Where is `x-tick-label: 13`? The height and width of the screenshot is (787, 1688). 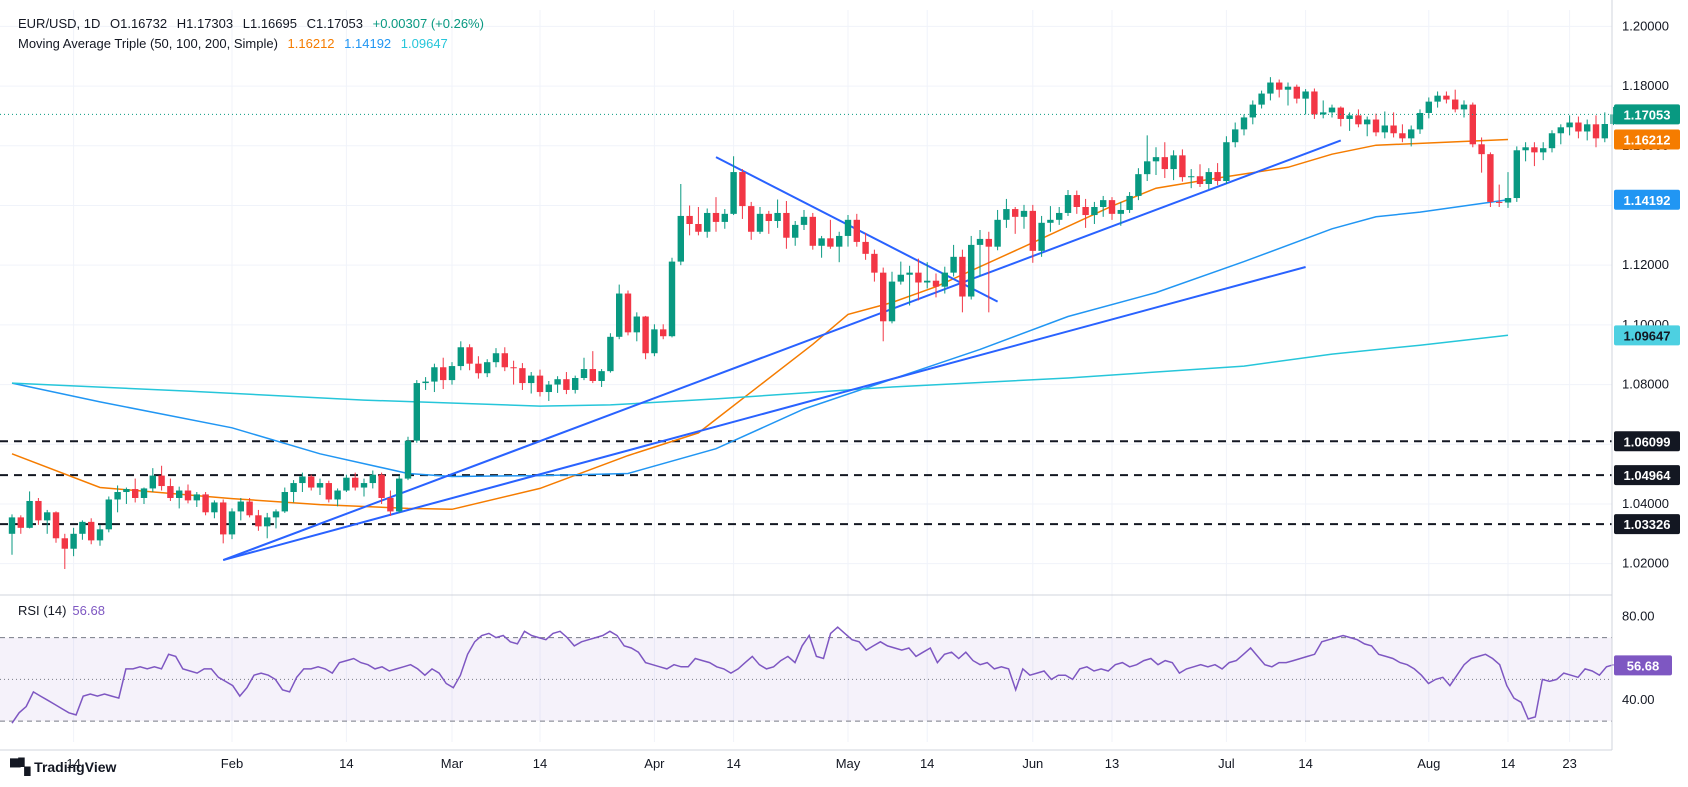 x-tick-label: 13 is located at coordinates (1112, 763).